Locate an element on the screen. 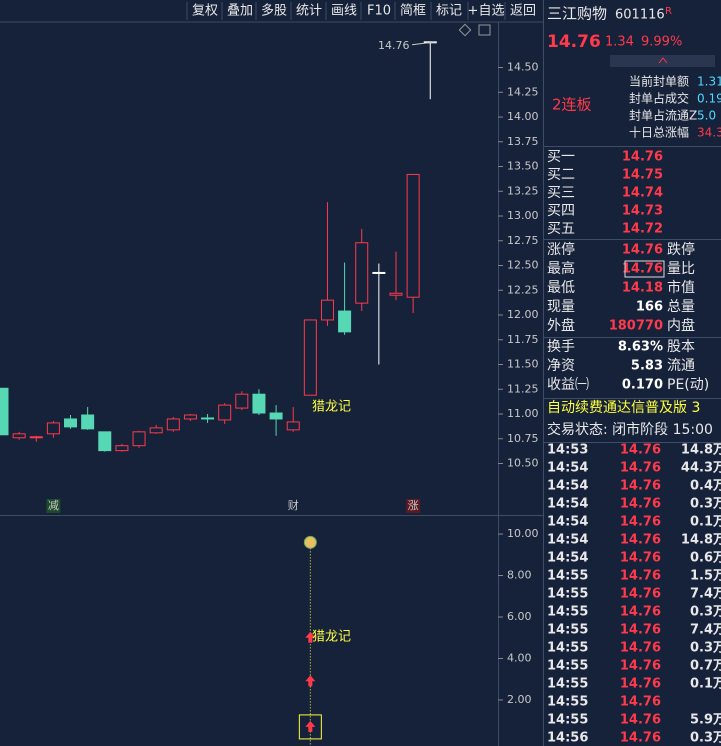 Image resolution: width=721 pixels, height=746 pixels. y-tick-label: 13.50 is located at coordinates (523, 166).